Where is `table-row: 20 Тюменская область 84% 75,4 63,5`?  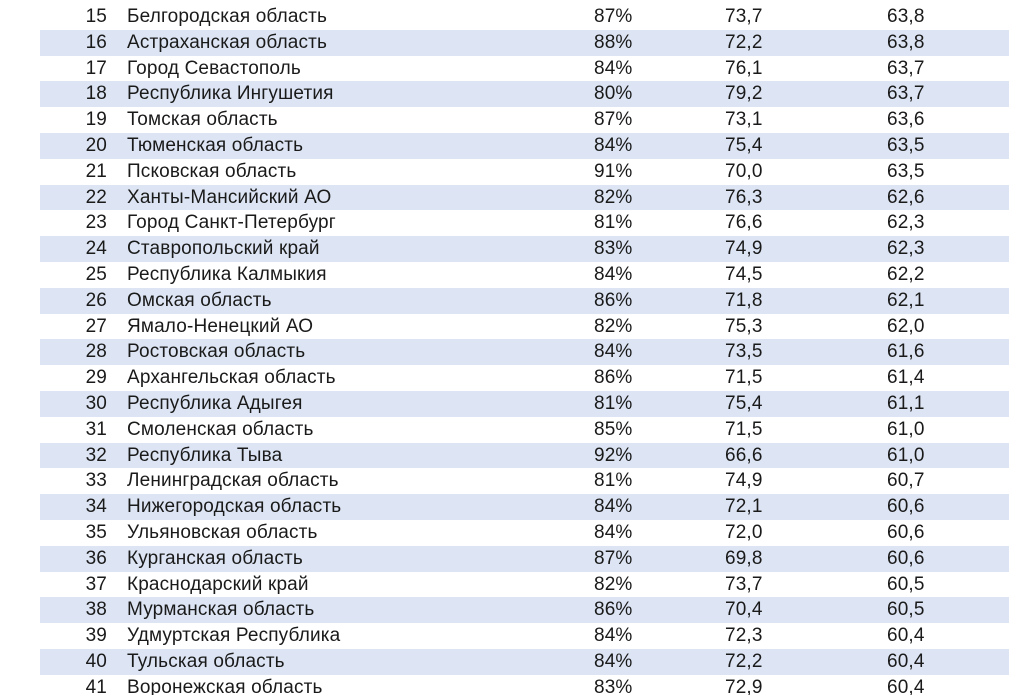
table-row: 20 Тюменская область 84% 75,4 63,5 is located at coordinates (524, 145).